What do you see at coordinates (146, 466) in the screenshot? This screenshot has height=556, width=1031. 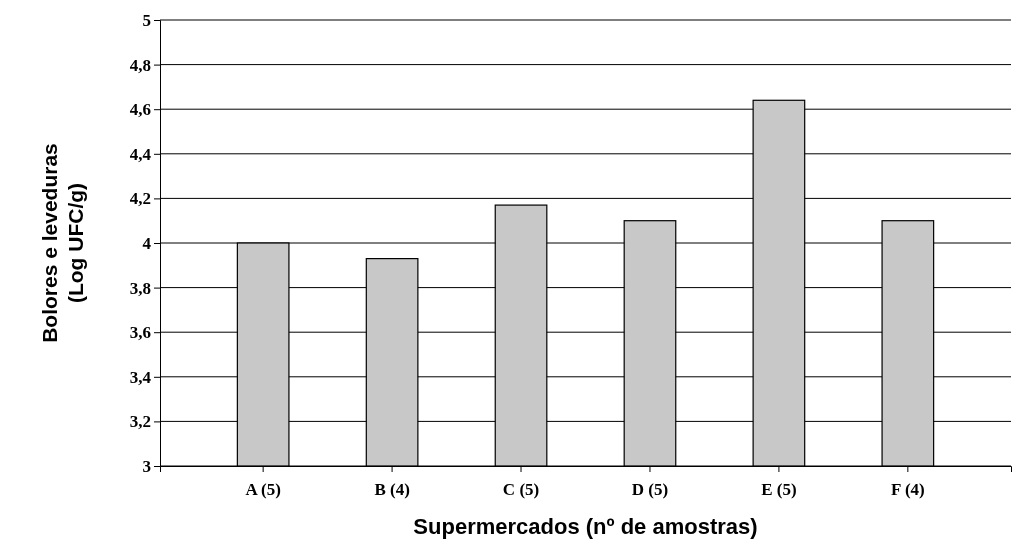 I see `y-tick-label: 3` at bounding box center [146, 466].